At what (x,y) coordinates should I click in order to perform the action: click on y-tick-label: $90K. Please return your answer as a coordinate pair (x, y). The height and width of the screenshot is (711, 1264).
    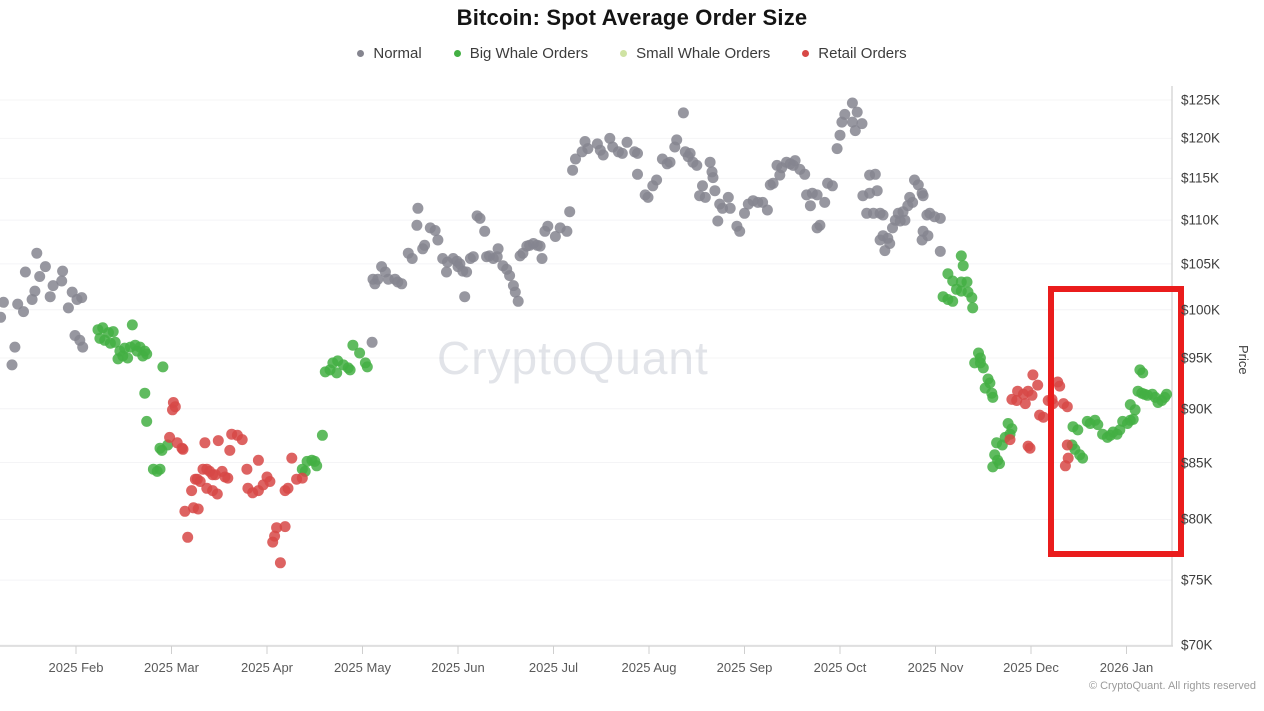
    Looking at the image, I should click on (1197, 409).